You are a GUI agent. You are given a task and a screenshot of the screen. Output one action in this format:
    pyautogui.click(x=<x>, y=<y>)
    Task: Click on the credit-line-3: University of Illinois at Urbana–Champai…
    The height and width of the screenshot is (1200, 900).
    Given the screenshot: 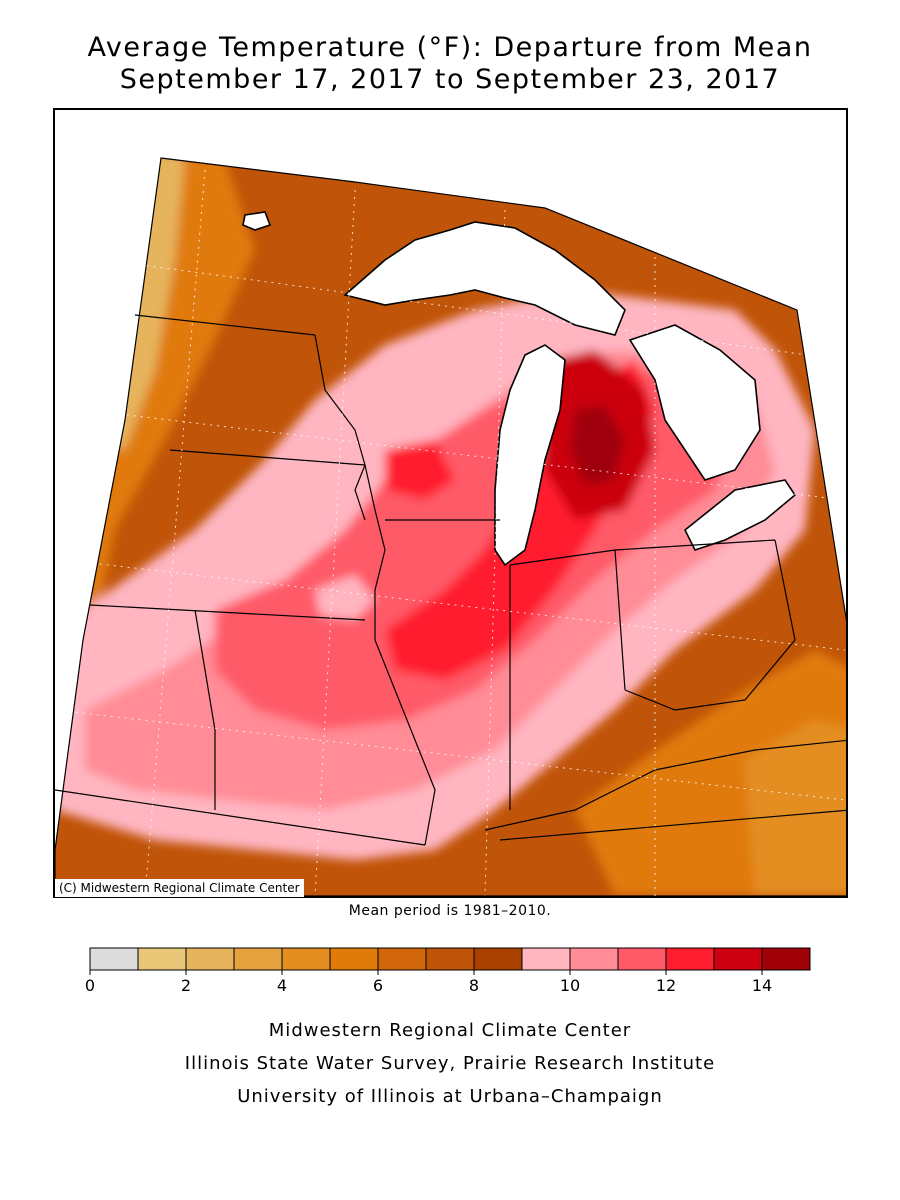 What is the action you would take?
    pyautogui.click(x=450, y=1096)
    